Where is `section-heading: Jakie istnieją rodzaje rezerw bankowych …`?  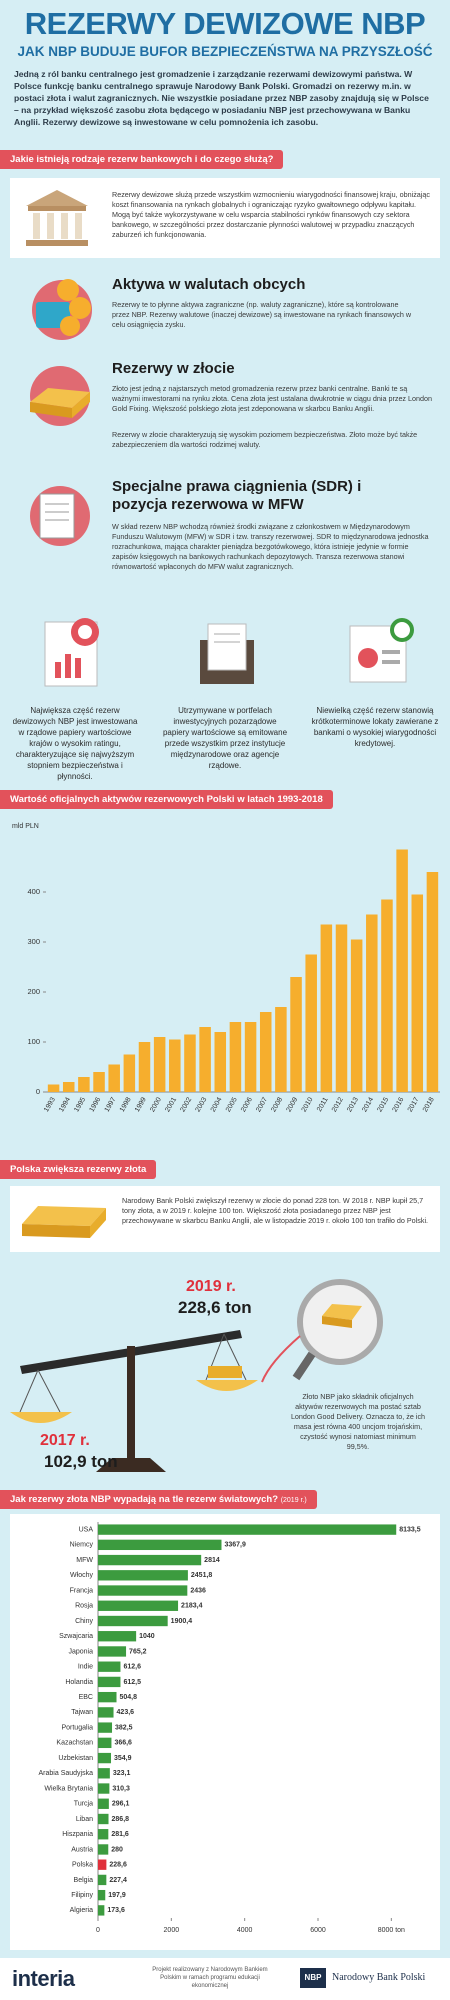 section-heading: Jakie istnieją rodzaje rezerw bankowych … is located at coordinates (142, 159).